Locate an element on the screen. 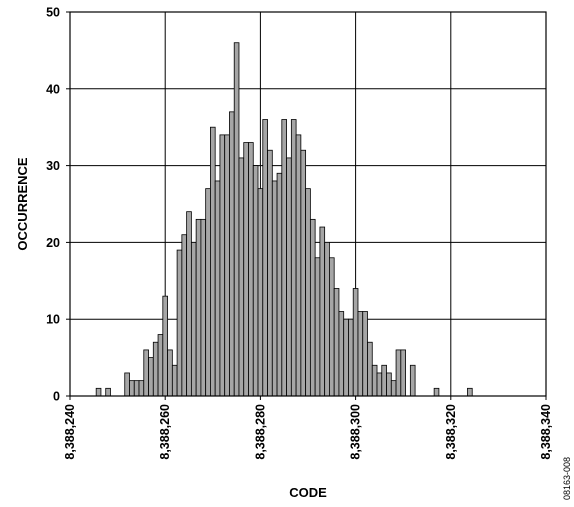 This screenshot has height=507, width=574. x-tick-label: 8,388,340 is located at coordinates (546, 432).